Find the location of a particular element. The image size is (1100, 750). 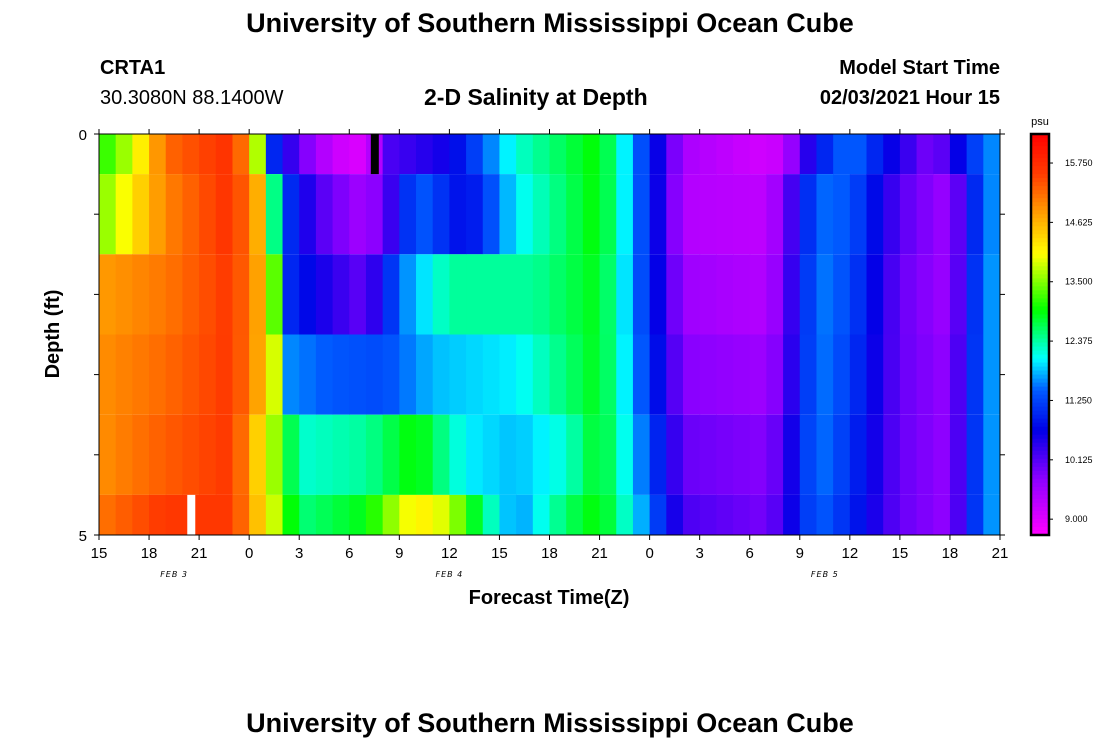

y-axis-label: Depth (ft) is located at coordinates (53, 334).